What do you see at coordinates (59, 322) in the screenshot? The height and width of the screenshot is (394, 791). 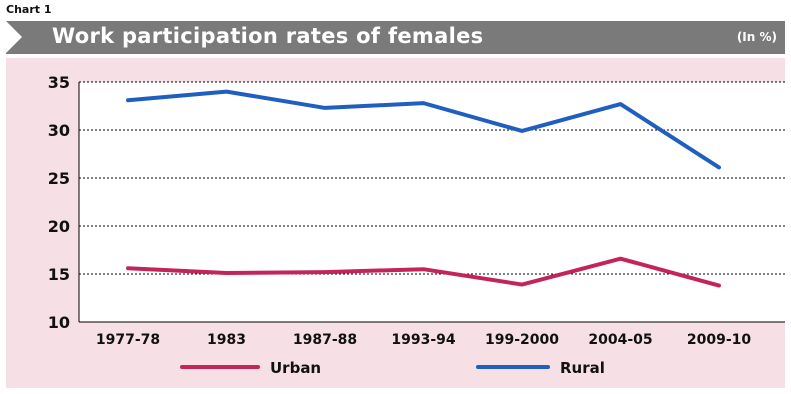 I see `y-tick-label: 10` at bounding box center [59, 322].